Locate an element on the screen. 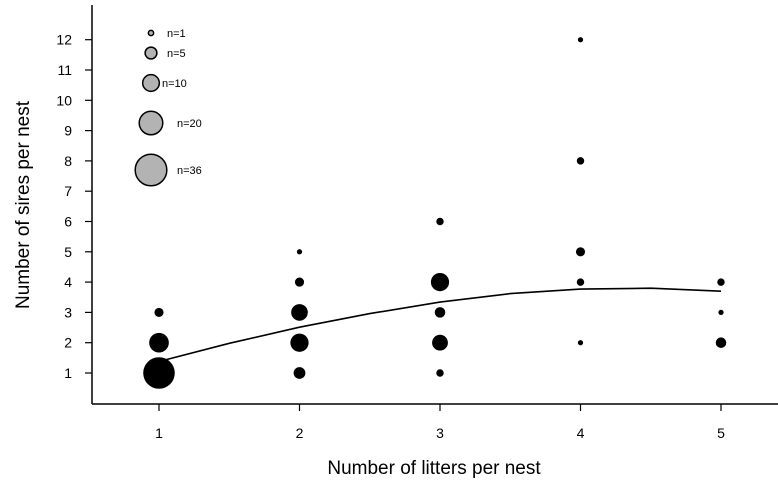 The image size is (778, 488). y-tick-label: 7 is located at coordinates (68, 191).